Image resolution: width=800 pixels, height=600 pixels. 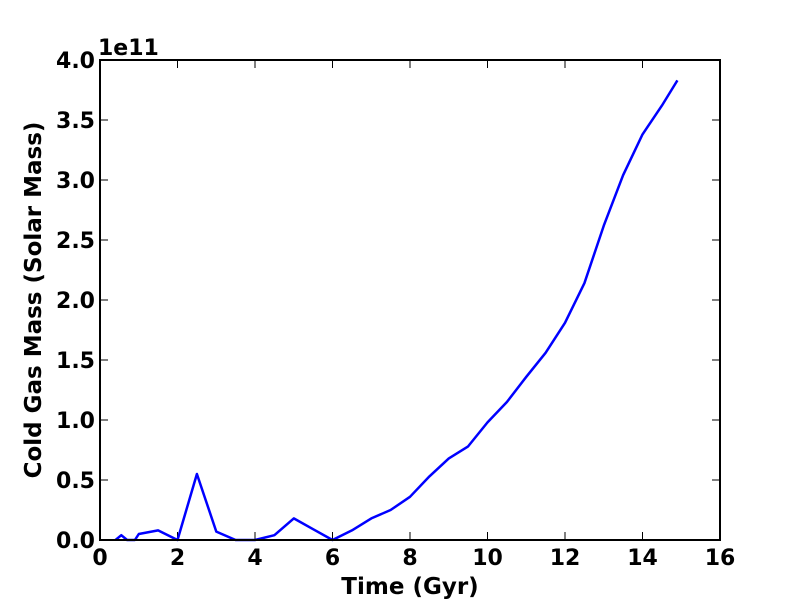 I want to click on x-tick-label: 14, so click(x=642, y=558).